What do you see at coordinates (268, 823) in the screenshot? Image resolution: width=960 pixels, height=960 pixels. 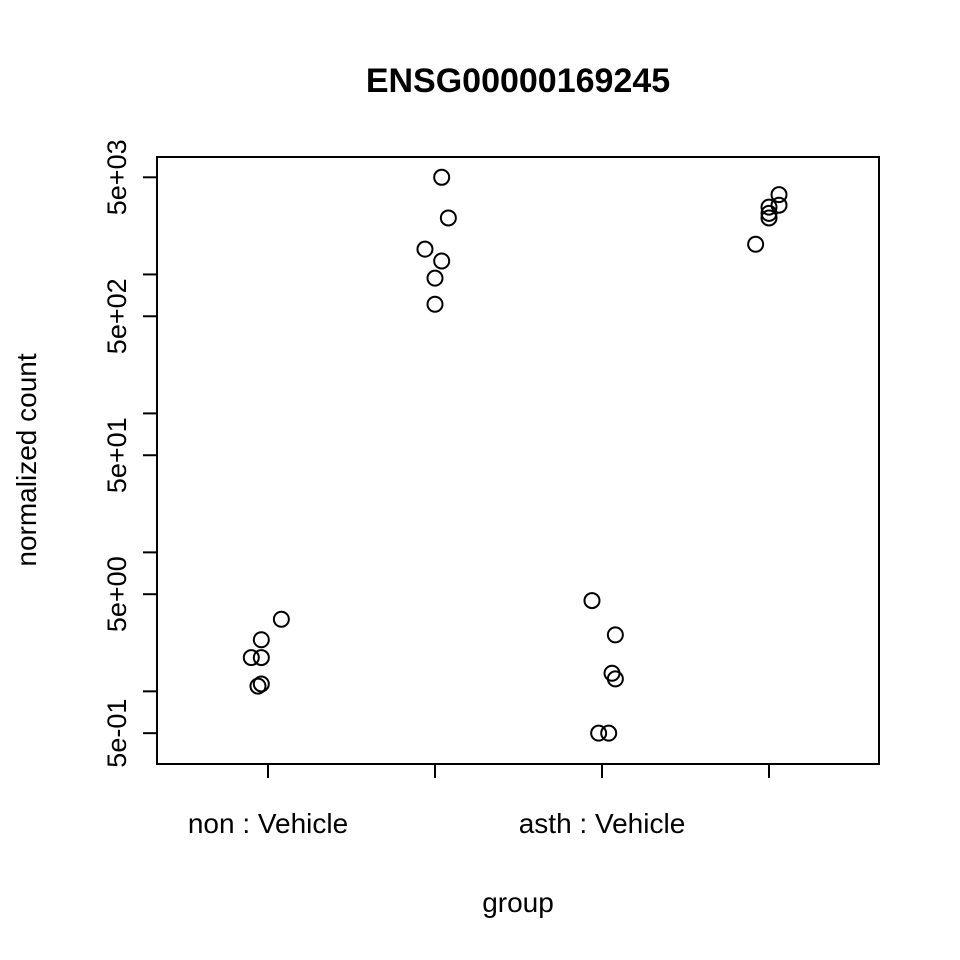 I see `x-tick-label: non : Vehicle` at bounding box center [268, 823].